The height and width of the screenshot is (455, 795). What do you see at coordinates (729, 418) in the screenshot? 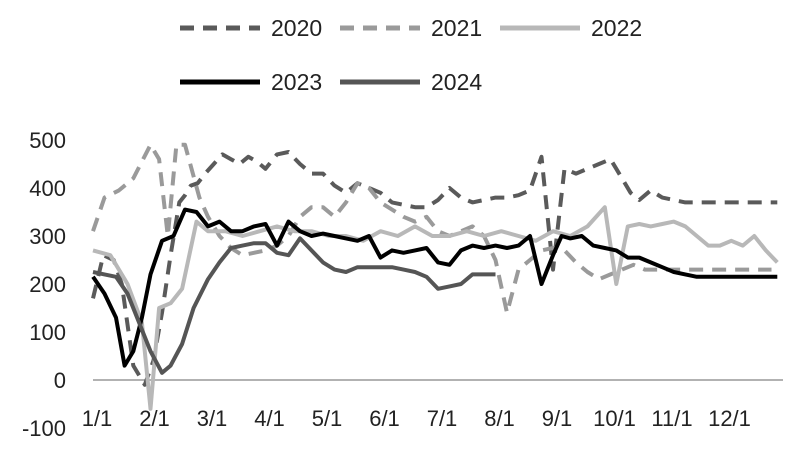
I see `x-tick-label: 12/1` at bounding box center [729, 418].